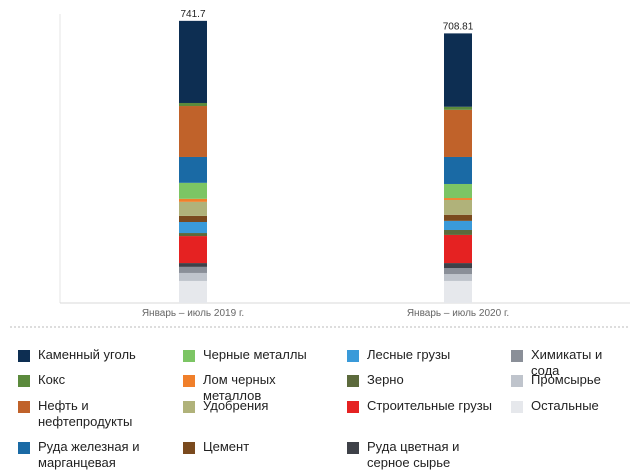 This screenshot has width=630, height=470. Describe the element at coordinates (458, 26) in the screenshot. I see `total-label: 708.81` at that location.